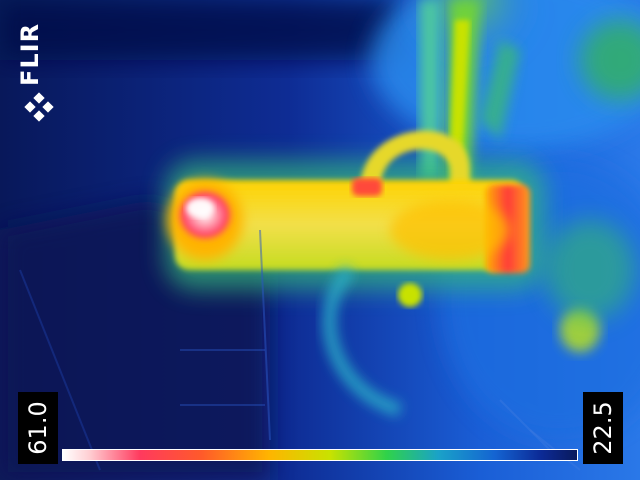  I want to click on flir-logo-text: FLIR, so click(47, 54).